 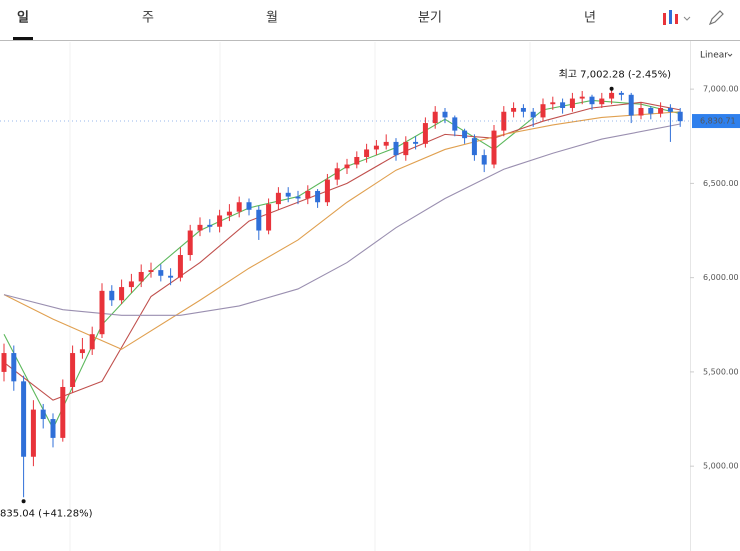 What do you see at coordinates (730, 55) in the screenshot?
I see `dropdown-arrow` at bounding box center [730, 55].